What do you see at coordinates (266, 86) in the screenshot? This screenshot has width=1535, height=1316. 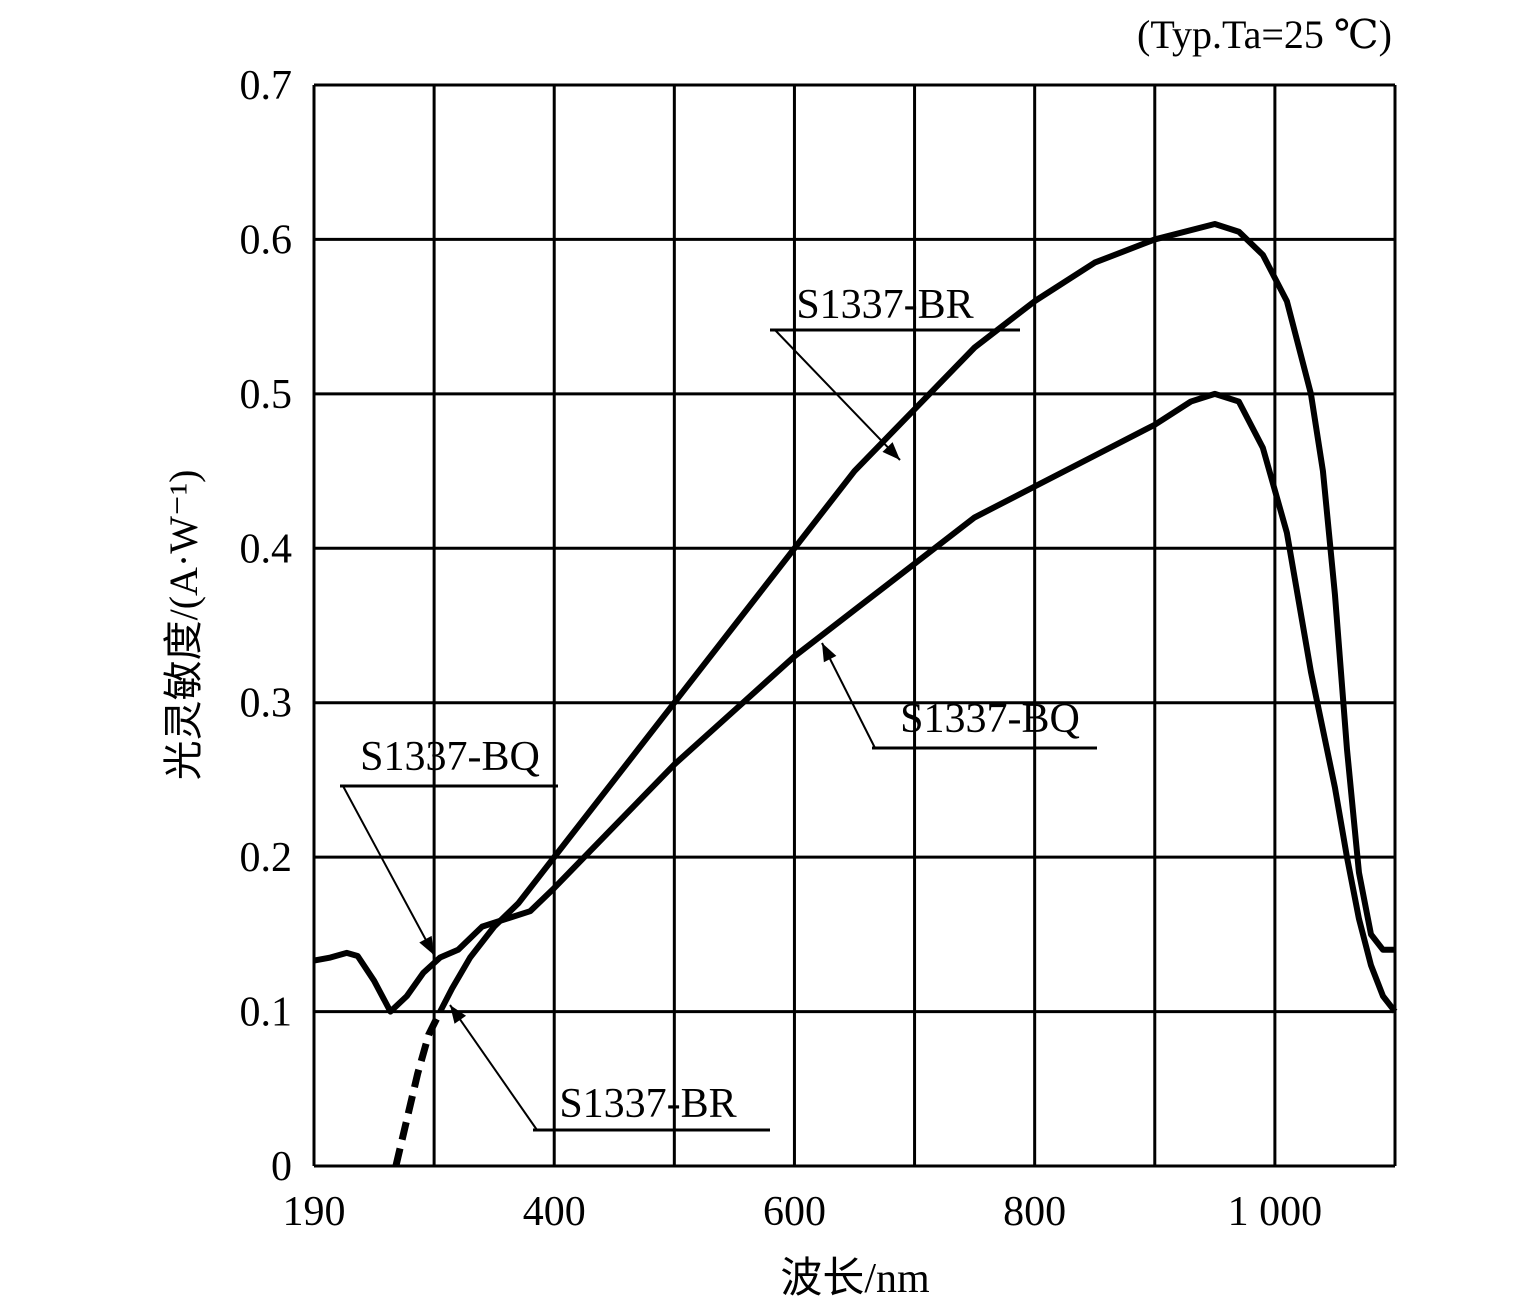 I see `y-tick-label: 0.7` at bounding box center [266, 86].